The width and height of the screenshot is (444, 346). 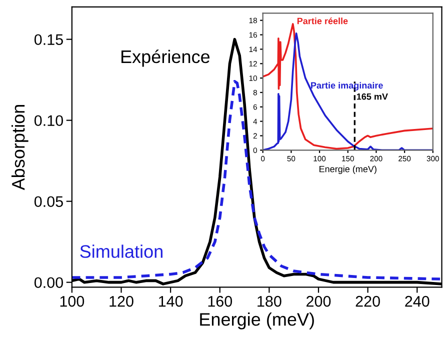 What do you see at coordinates (417, 301) in the screenshot?
I see `x-tick-label: 240` at bounding box center [417, 301].